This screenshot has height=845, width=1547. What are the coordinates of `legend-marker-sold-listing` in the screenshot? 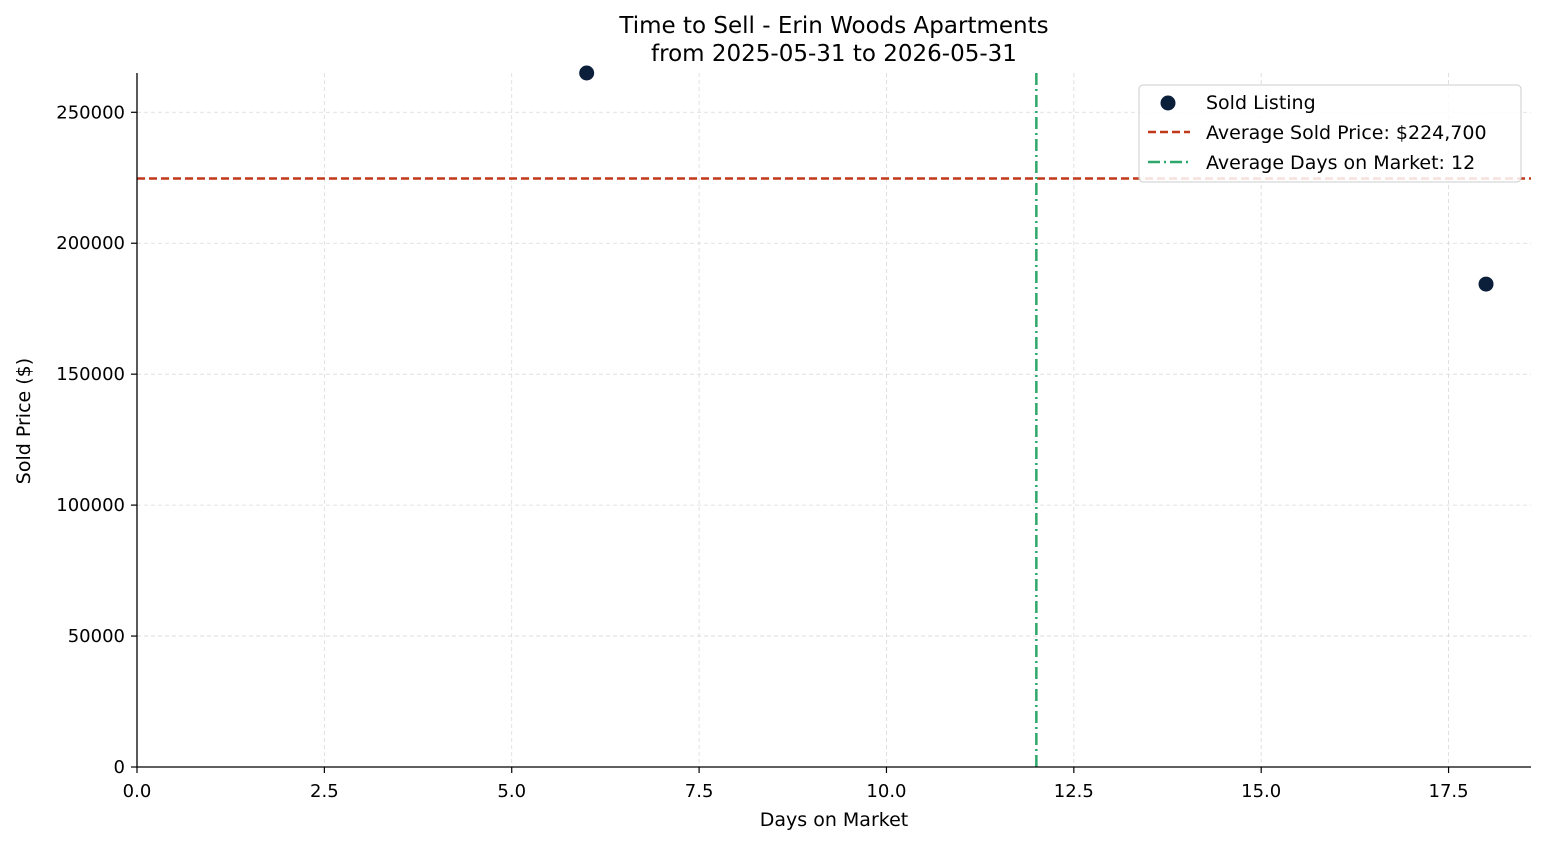 It's located at (1168, 103).